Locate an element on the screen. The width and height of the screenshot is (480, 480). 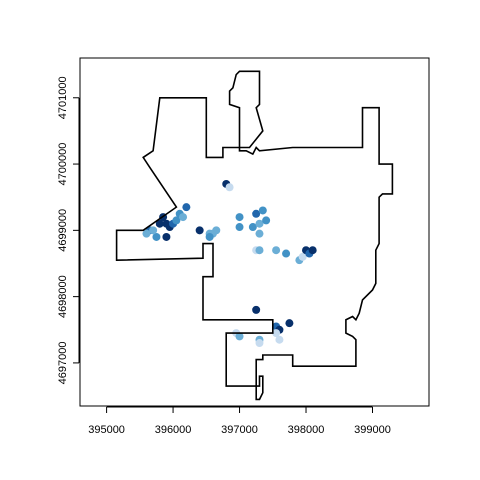
x-tick-label: 398000 is located at coordinates (306, 430).